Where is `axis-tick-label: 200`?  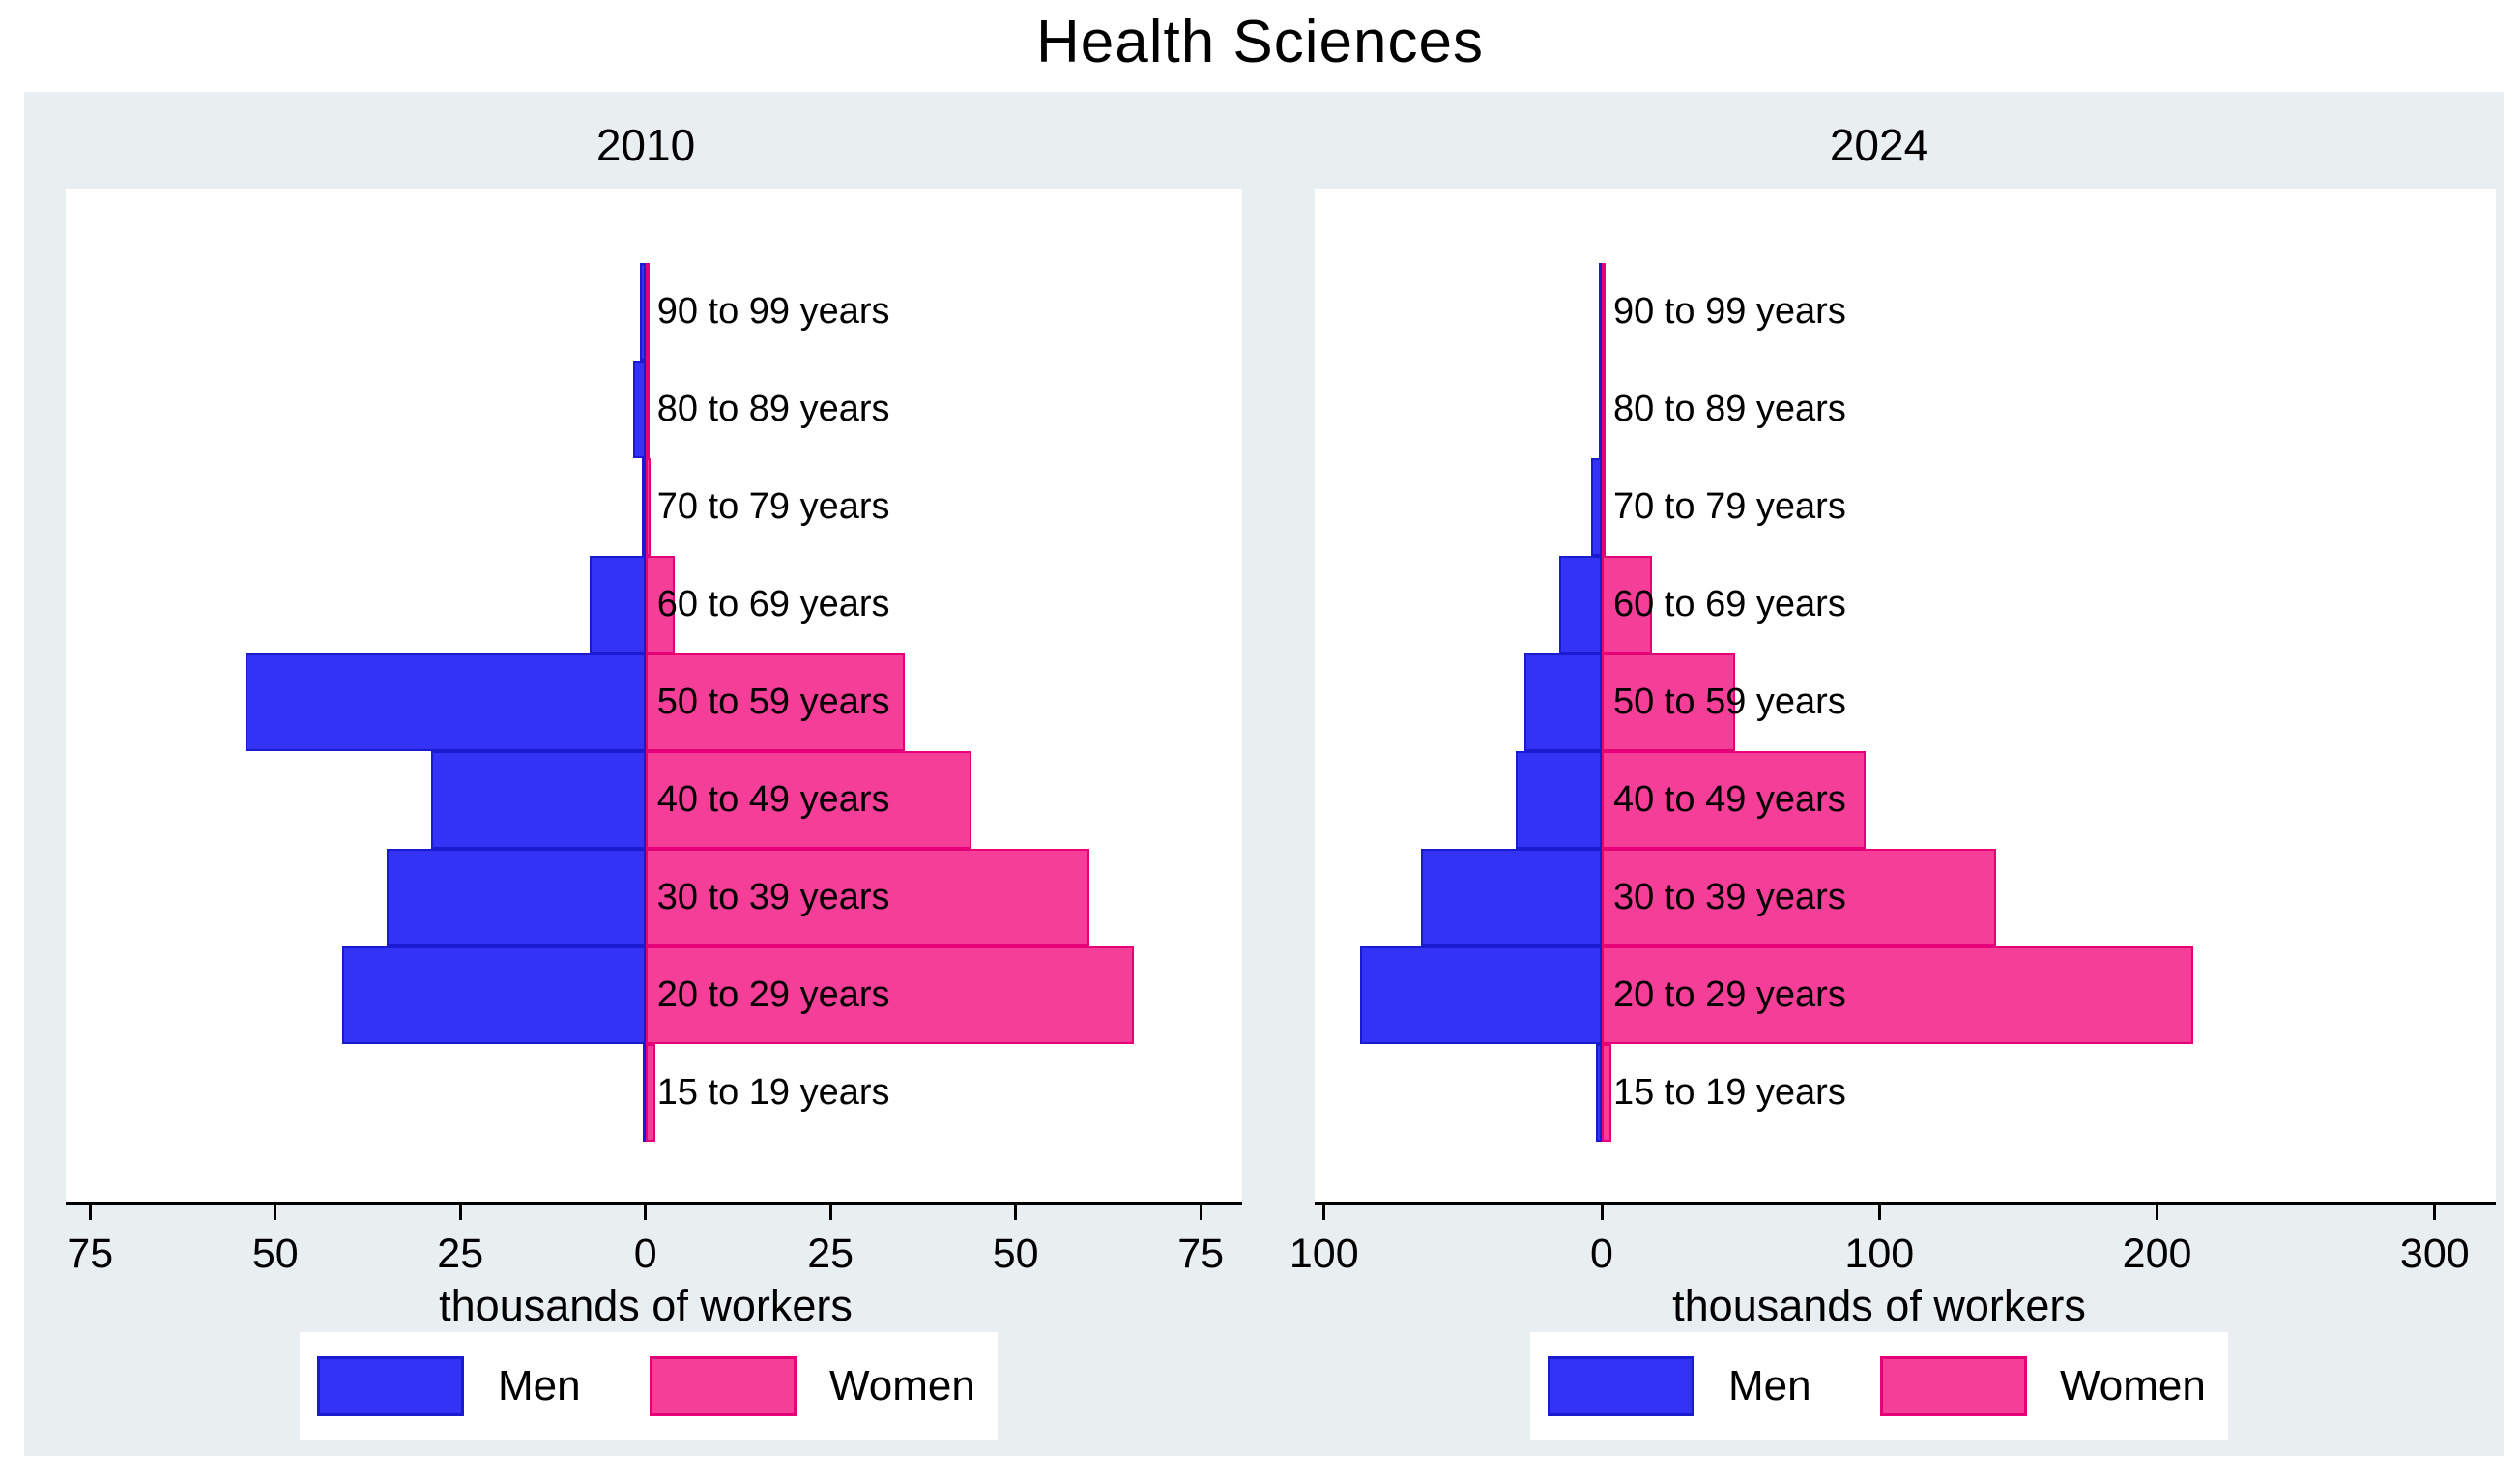
axis-tick-label: 200 is located at coordinates (2157, 1254).